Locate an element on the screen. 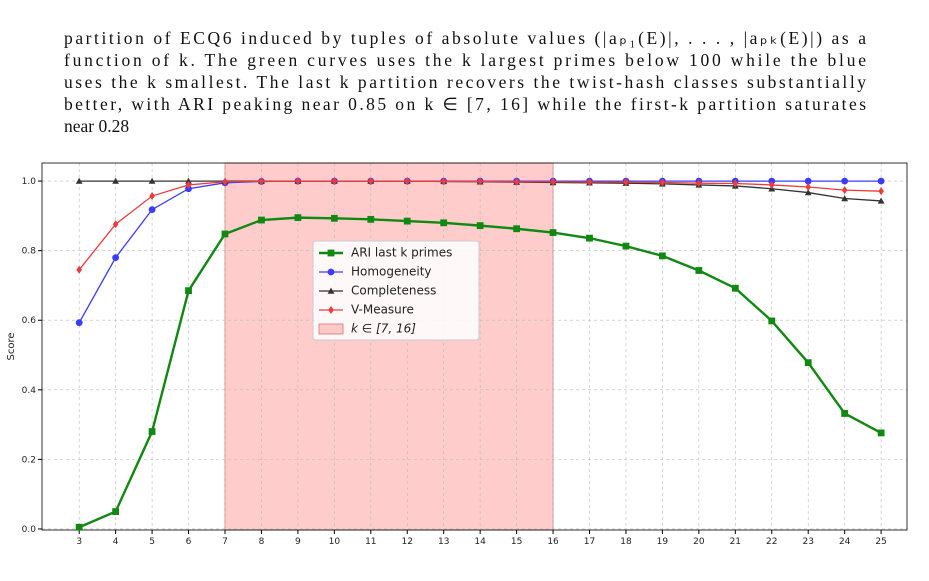 The image size is (929, 581). y-tick-label: 0.6 is located at coordinates (29, 321).